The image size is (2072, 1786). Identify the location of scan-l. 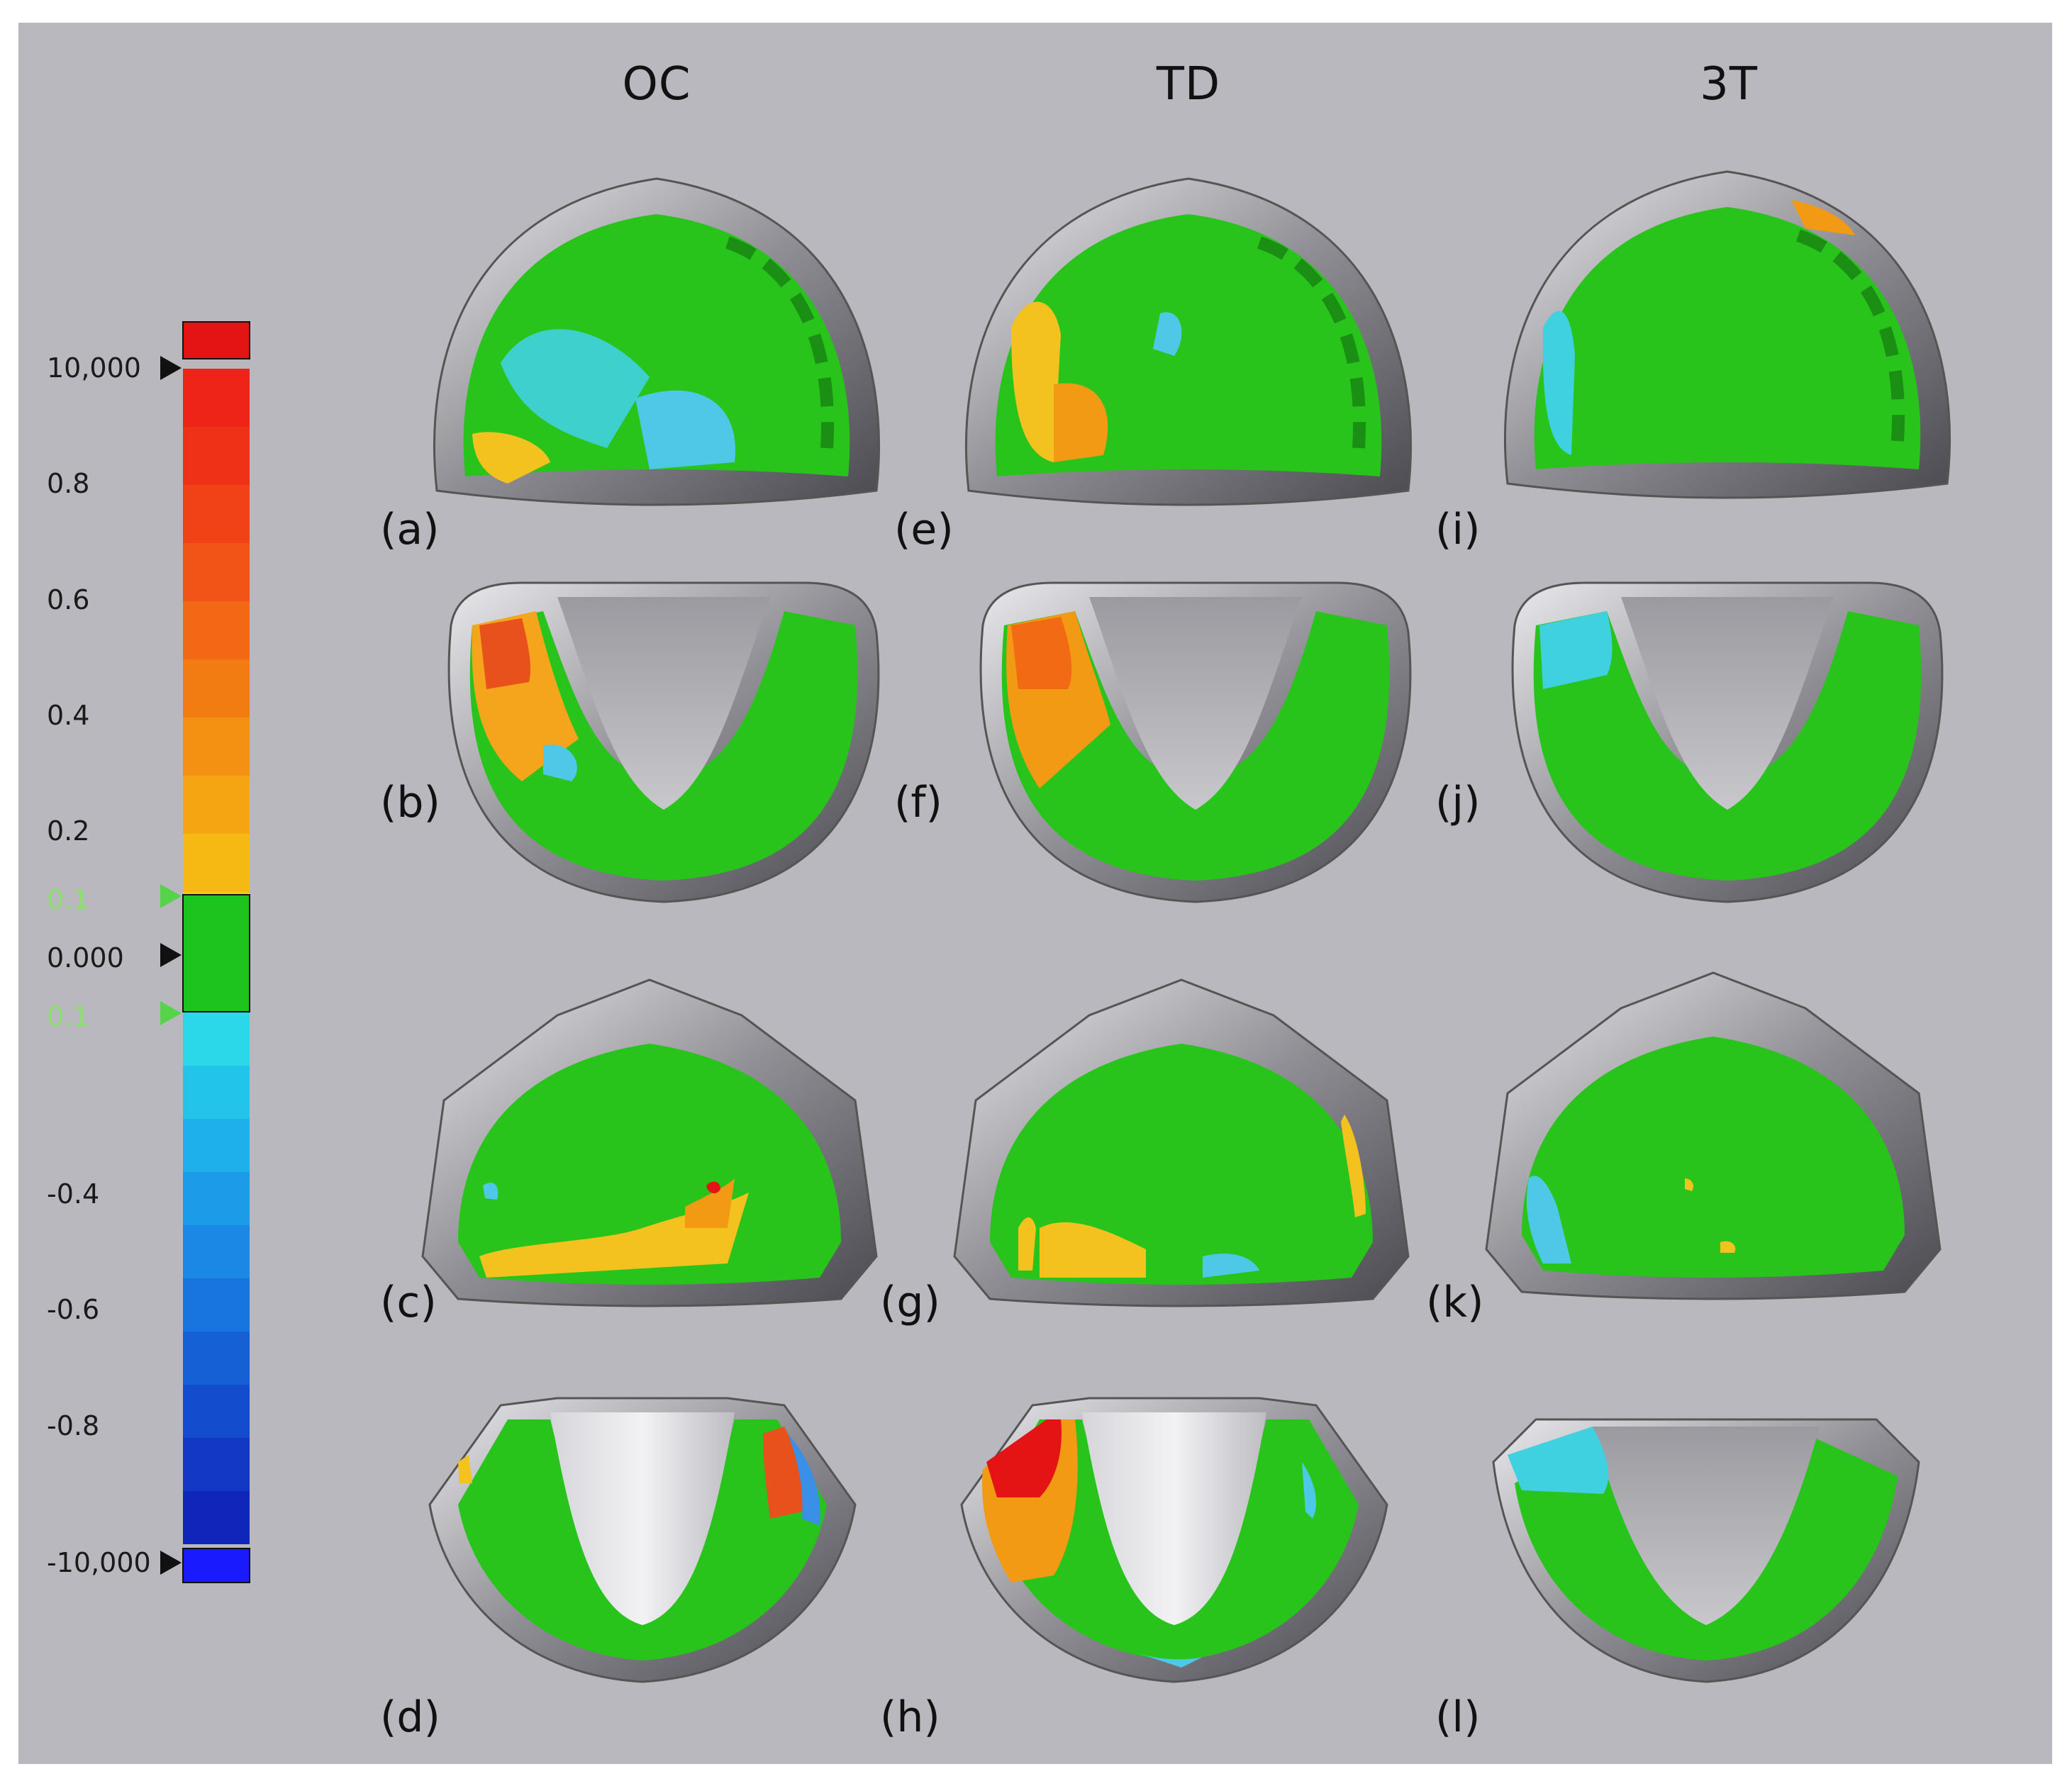
(1706, 1550).